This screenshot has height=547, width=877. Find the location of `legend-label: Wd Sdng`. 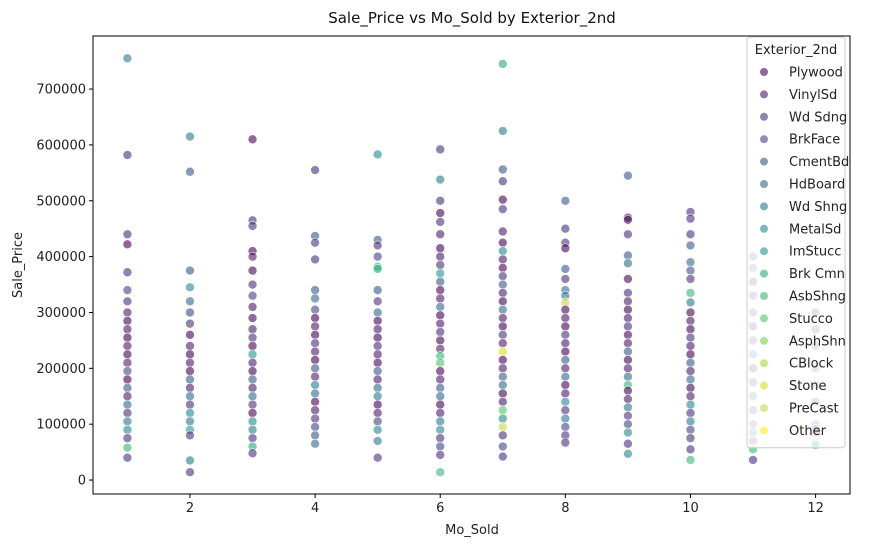

legend-label: Wd Sdng is located at coordinates (818, 117).